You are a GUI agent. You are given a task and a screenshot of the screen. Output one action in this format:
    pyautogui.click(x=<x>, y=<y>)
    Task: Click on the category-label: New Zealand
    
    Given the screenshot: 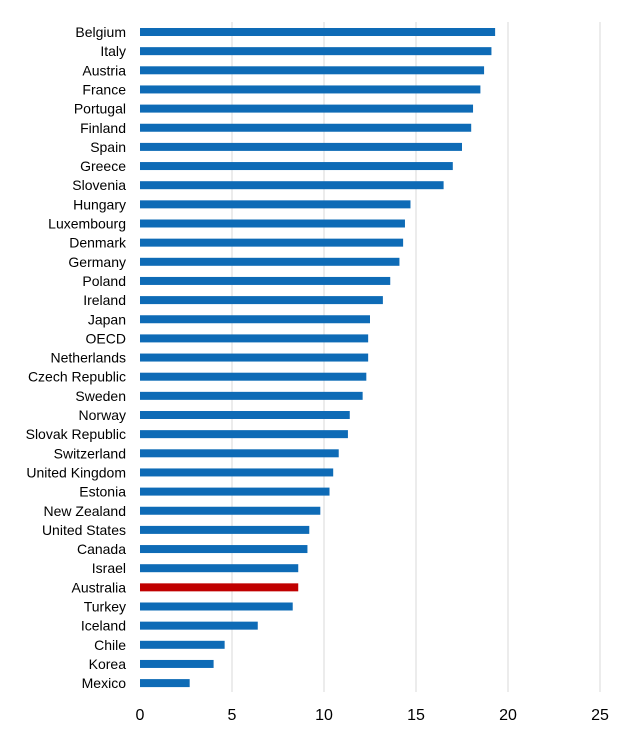 What is the action you would take?
    pyautogui.click(x=85, y=511)
    